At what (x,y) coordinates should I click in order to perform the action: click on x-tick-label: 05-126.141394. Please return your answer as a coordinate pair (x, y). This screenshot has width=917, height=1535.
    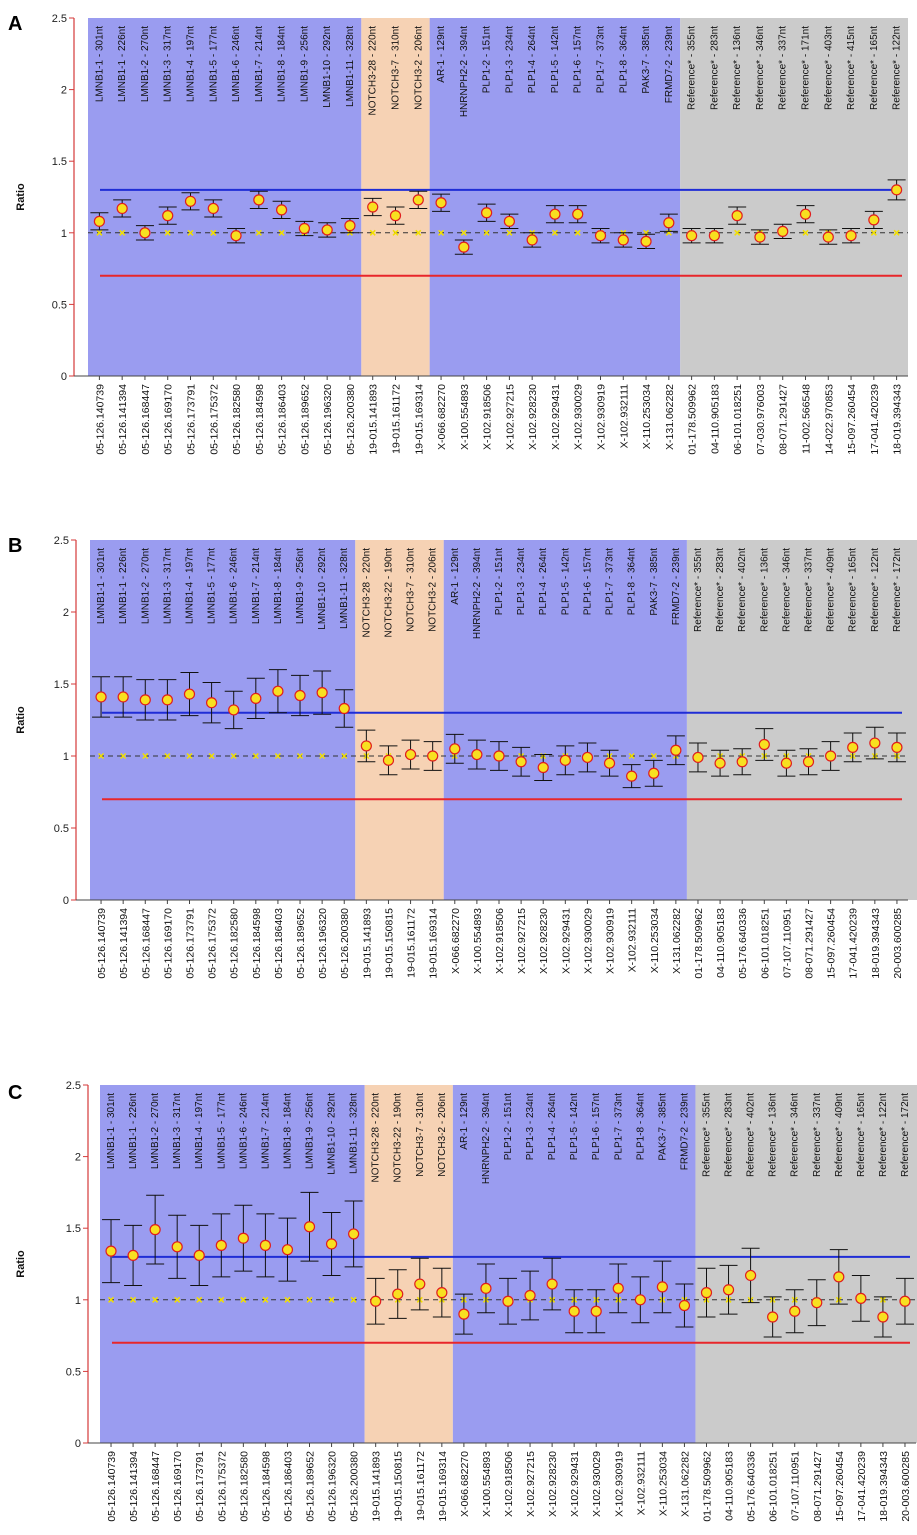
    Looking at the image, I should click on (123, 419).